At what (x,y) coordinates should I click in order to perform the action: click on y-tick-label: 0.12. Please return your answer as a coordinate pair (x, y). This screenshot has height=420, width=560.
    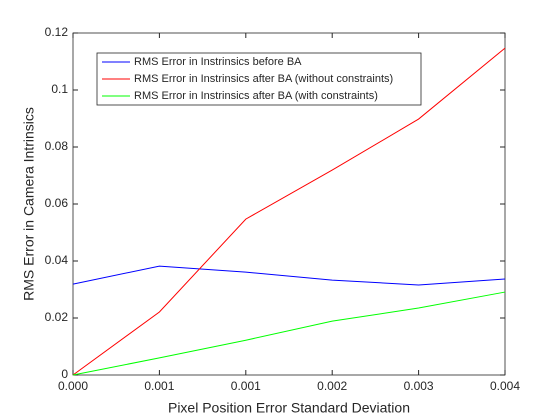
    Looking at the image, I should click on (57, 32).